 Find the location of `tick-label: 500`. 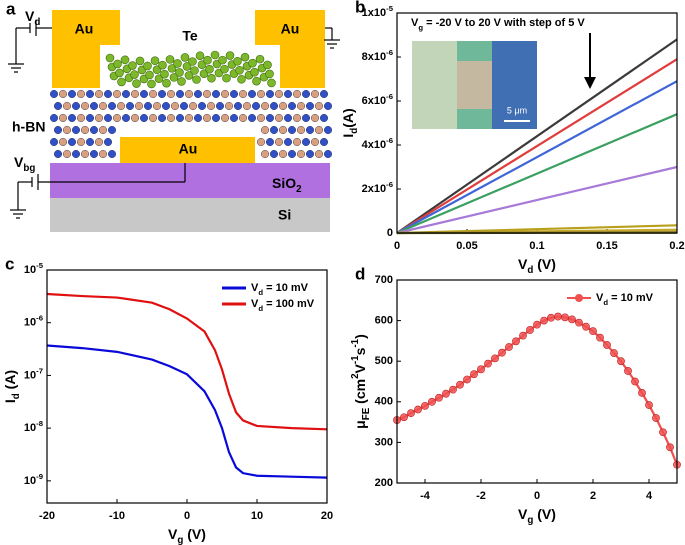

tick-label: 500 is located at coordinates (384, 361).